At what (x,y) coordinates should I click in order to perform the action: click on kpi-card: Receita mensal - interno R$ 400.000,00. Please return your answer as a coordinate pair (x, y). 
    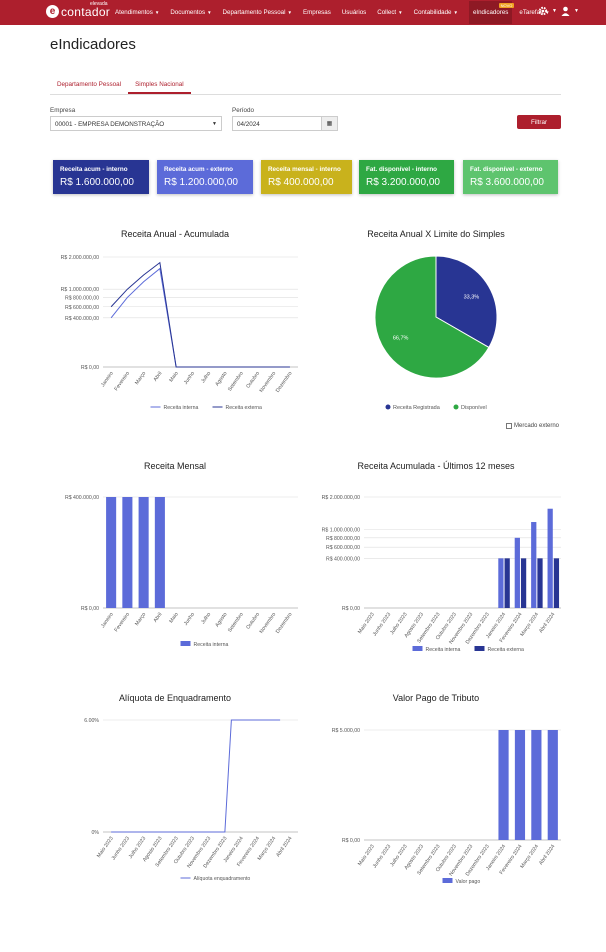
    Looking at the image, I should click on (306, 177).